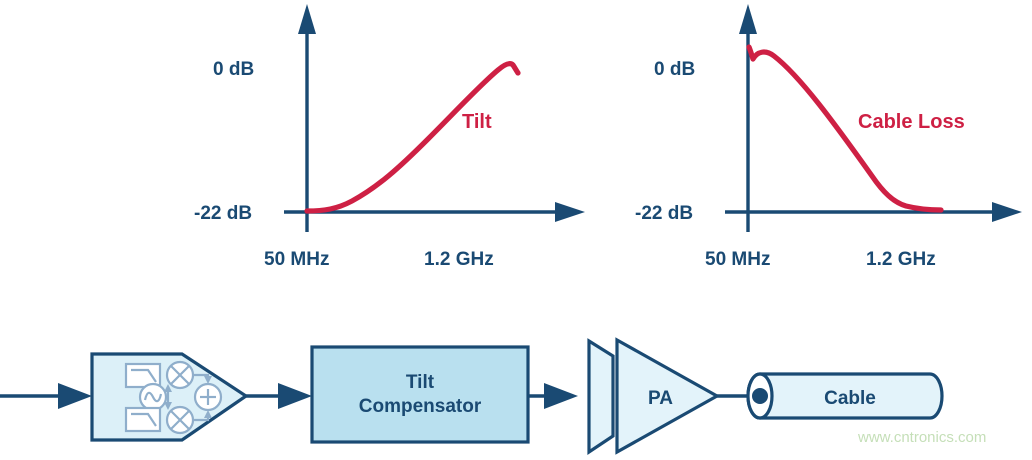  Describe the element at coordinates (553, 396) in the screenshot. I see `compensator-to-pa-connection` at that location.